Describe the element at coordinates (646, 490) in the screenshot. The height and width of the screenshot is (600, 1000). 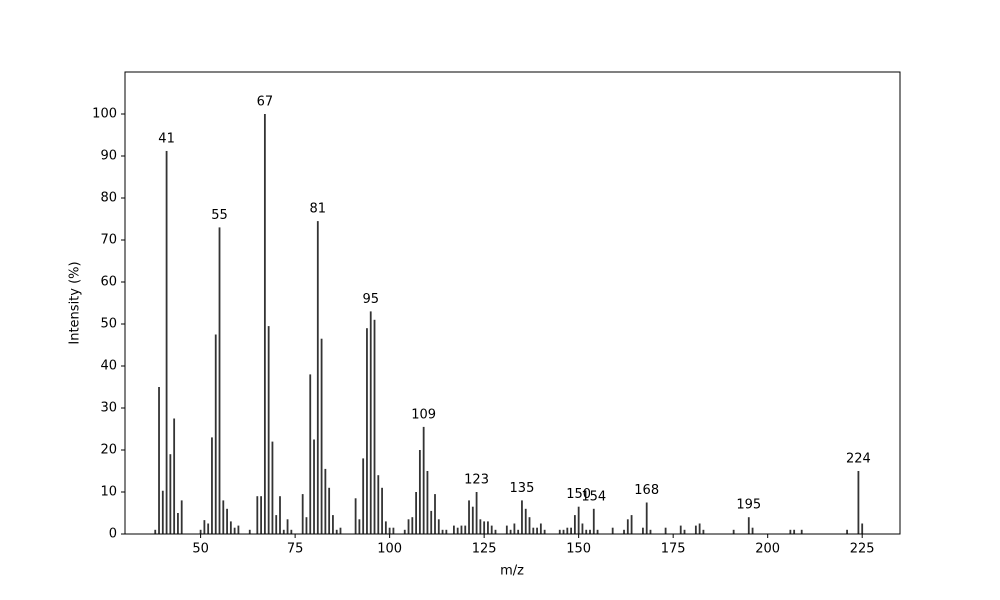
I see `peak-label: 168` at that location.